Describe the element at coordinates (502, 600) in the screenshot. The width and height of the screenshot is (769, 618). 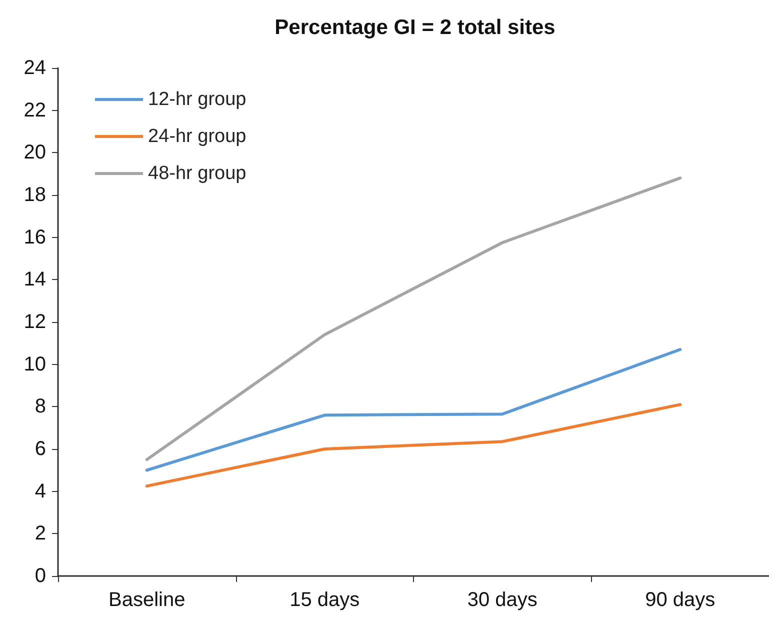
I see `x-tick-label: 30 days` at that location.